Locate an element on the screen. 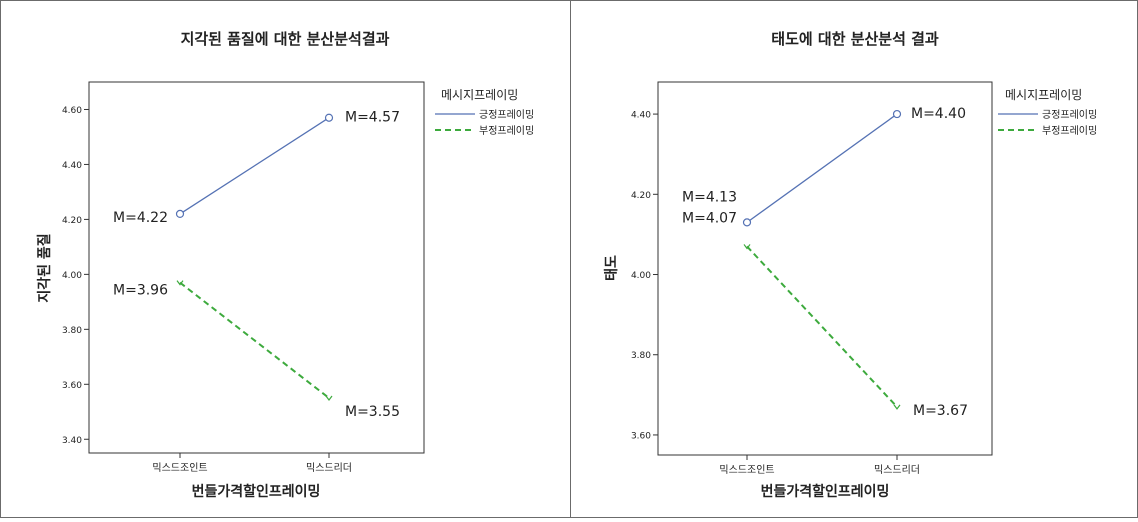 The image size is (1138, 522). y-tick-label: 3.40 is located at coordinates (72, 441).